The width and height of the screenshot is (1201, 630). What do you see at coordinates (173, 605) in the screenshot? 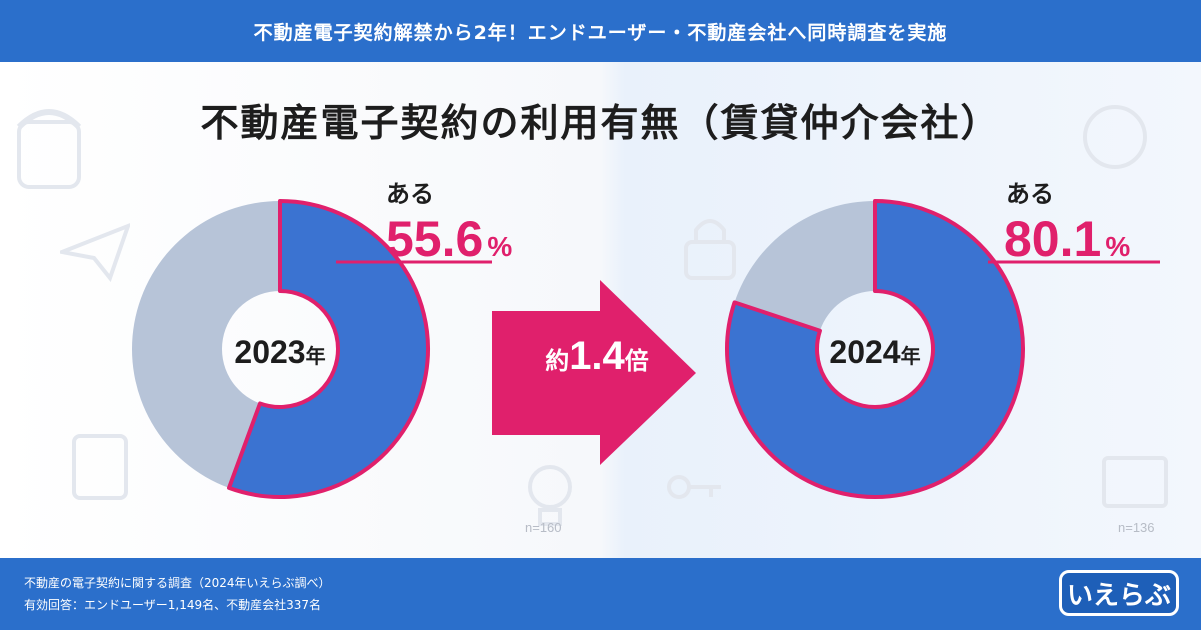
I see `respondents-note: 有効回答：エンドユーザー1,149名、不動産会社337名` at bounding box center [173, 605].